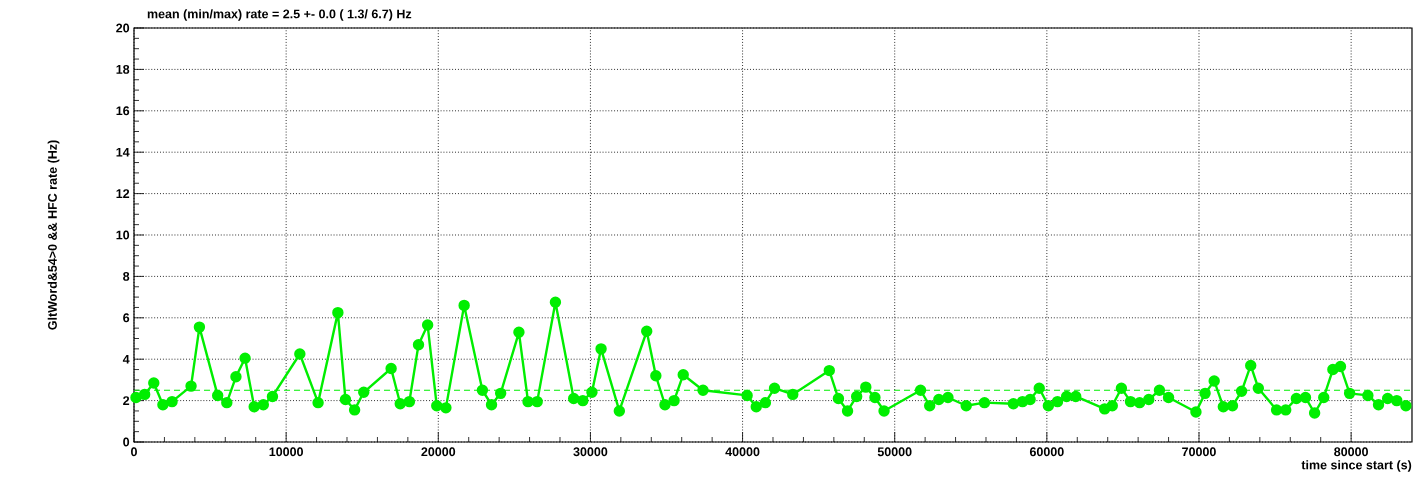 The image size is (1414, 483). What do you see at coordinates (279, 15) in the screenshot?
I see `chart-title: mean (min/max) rate = 2.5 +- 0.0 ( 1.3/ 6.7) Hz` at bounding box center [279, 15].